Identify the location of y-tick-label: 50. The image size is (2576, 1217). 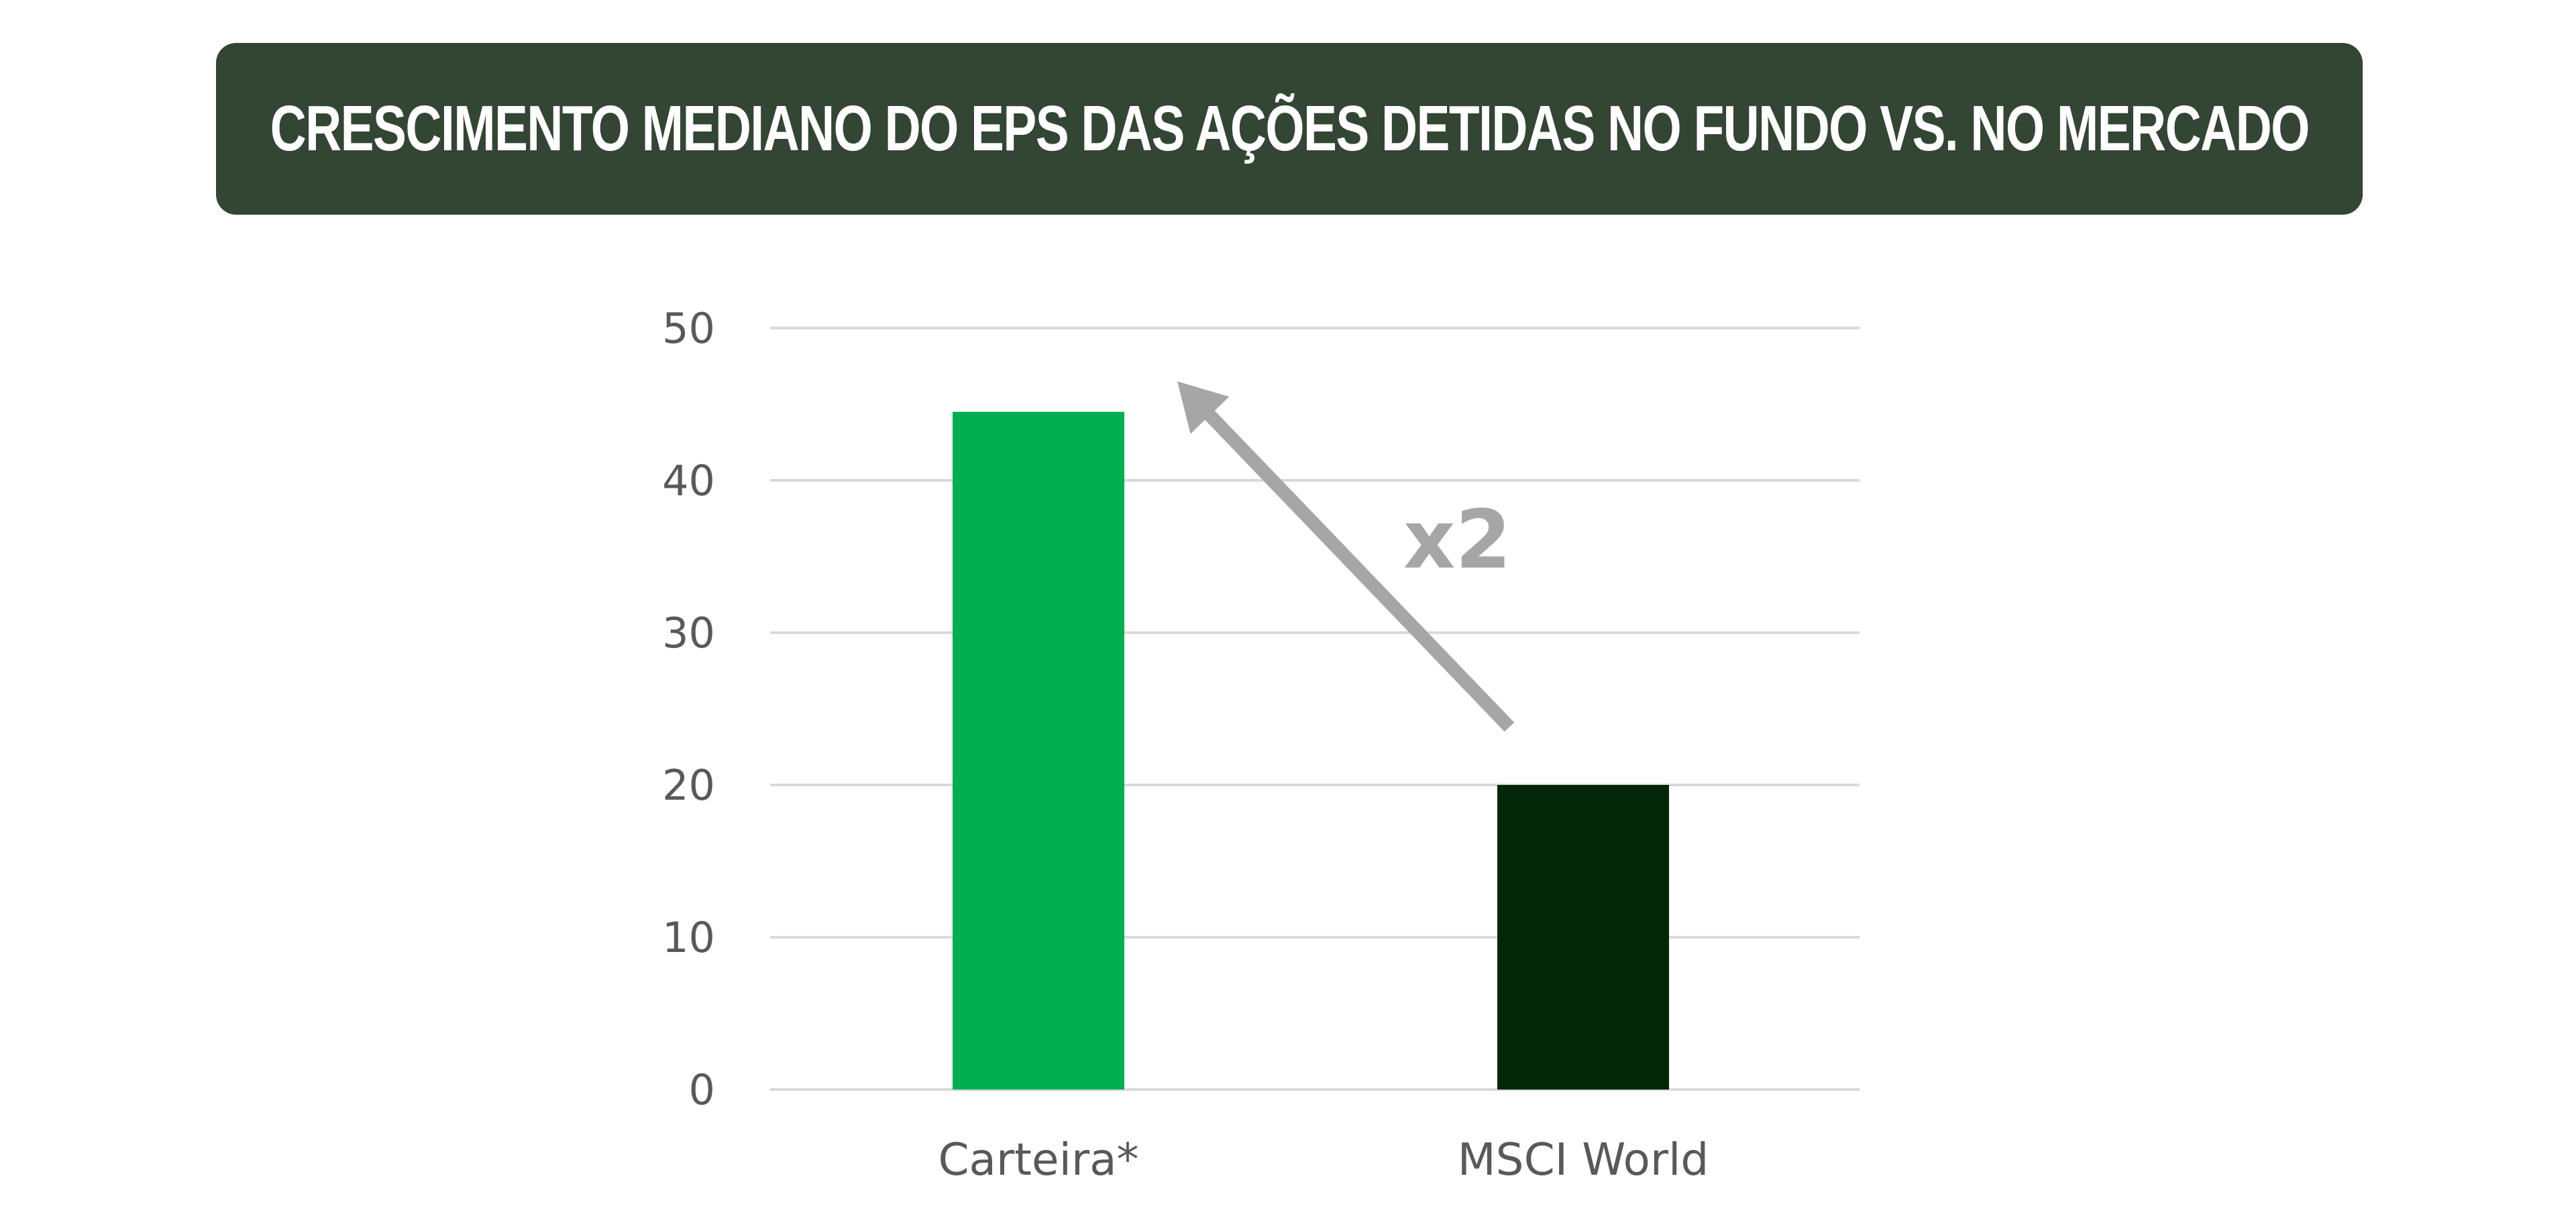
(688, 328).